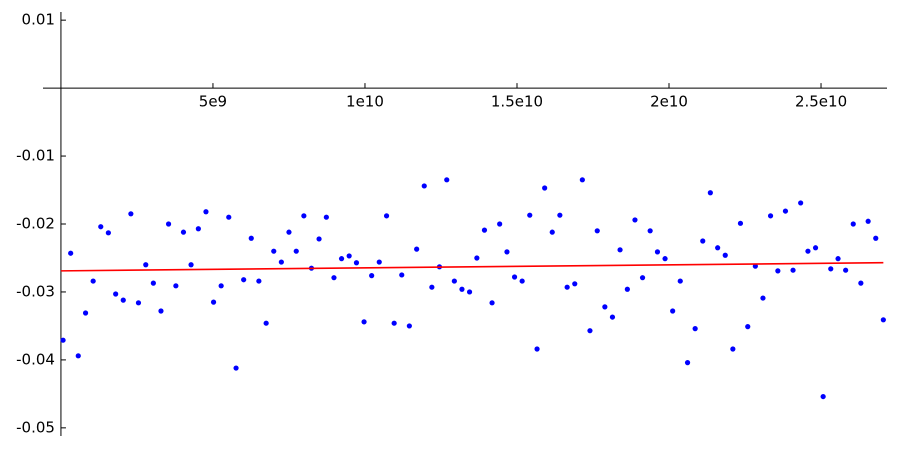 The image size is (913, 449). What do you see at coordinates (472, 266) in the screenshot?
I see `fit-line` at bounding box center [472, 266].